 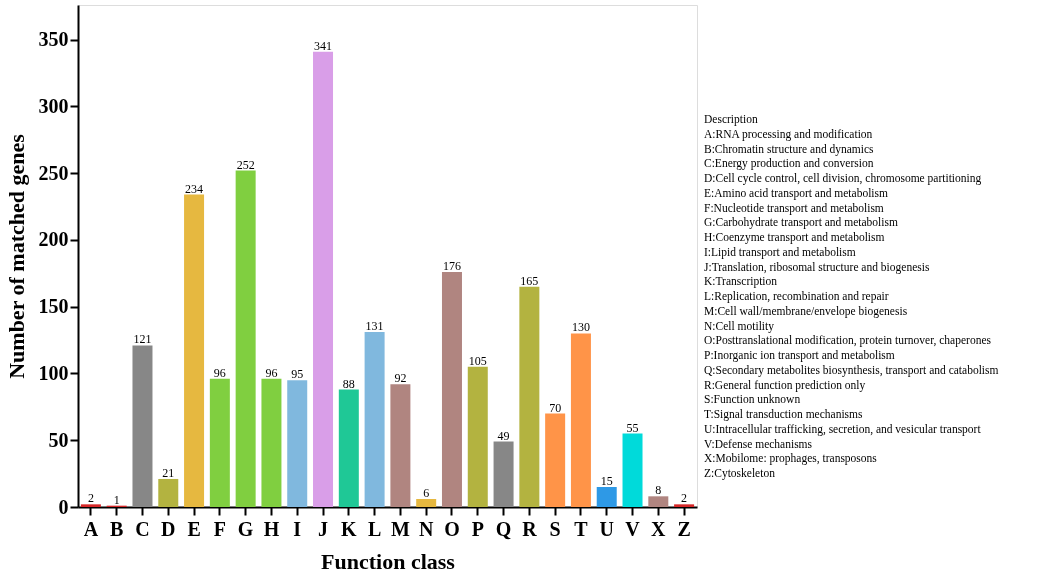 What do you see at coordinates (788, 134) in the screenshot?
I see `text: A:RNA processing and modification` at bounding box center [788, 134].